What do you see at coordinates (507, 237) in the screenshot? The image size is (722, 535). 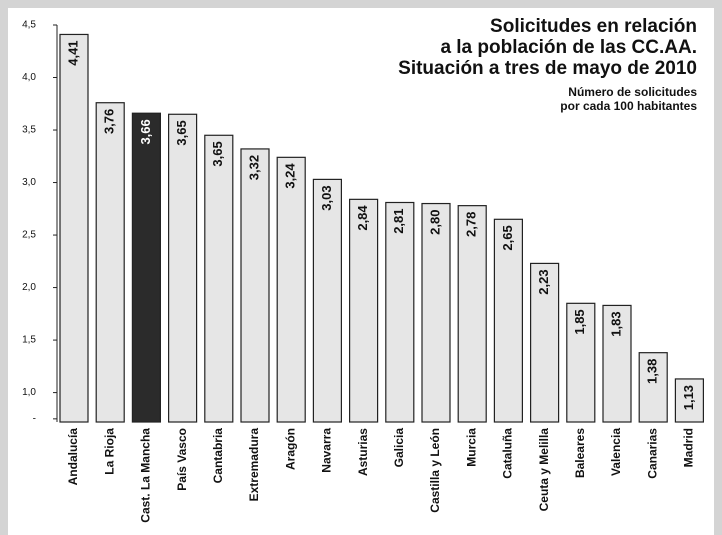 I see `value-label: 2,65` at bounding box center [507, 237].